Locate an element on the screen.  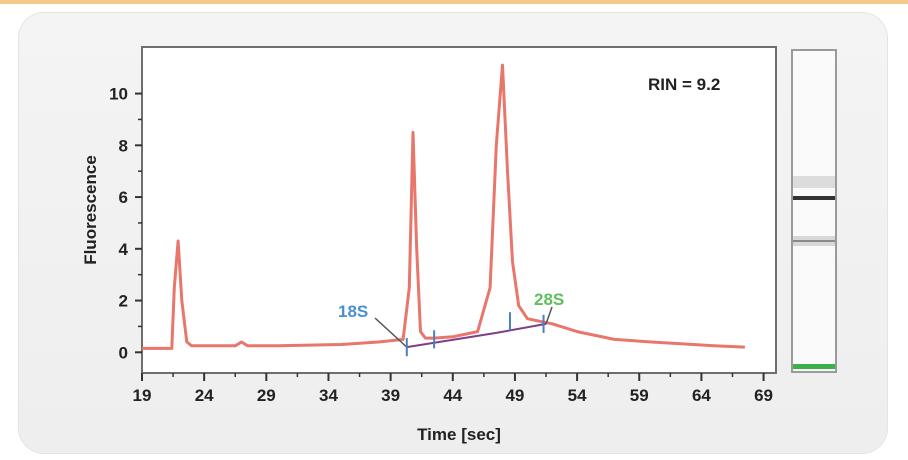
region-baseline is located at coordinates (476, 335).